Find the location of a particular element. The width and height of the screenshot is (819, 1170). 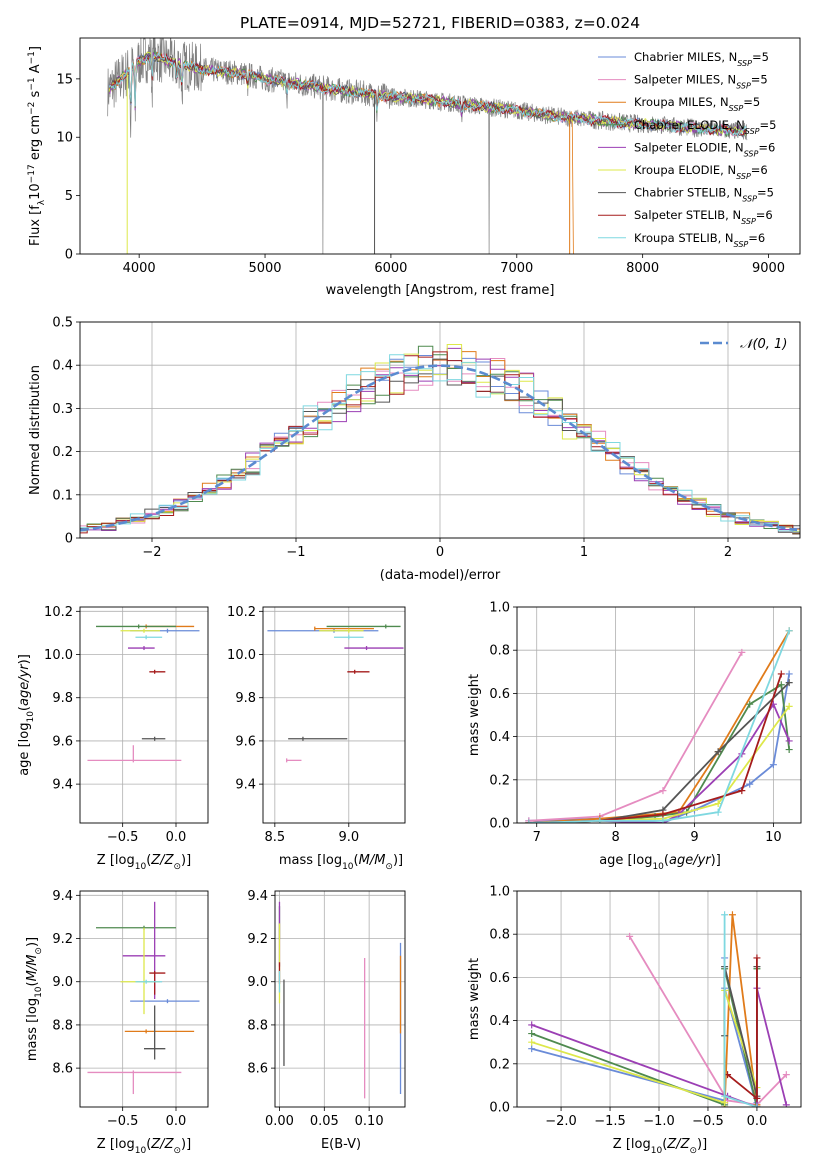

y-tick-label: 0.8 is located at coordinates (499, 651).